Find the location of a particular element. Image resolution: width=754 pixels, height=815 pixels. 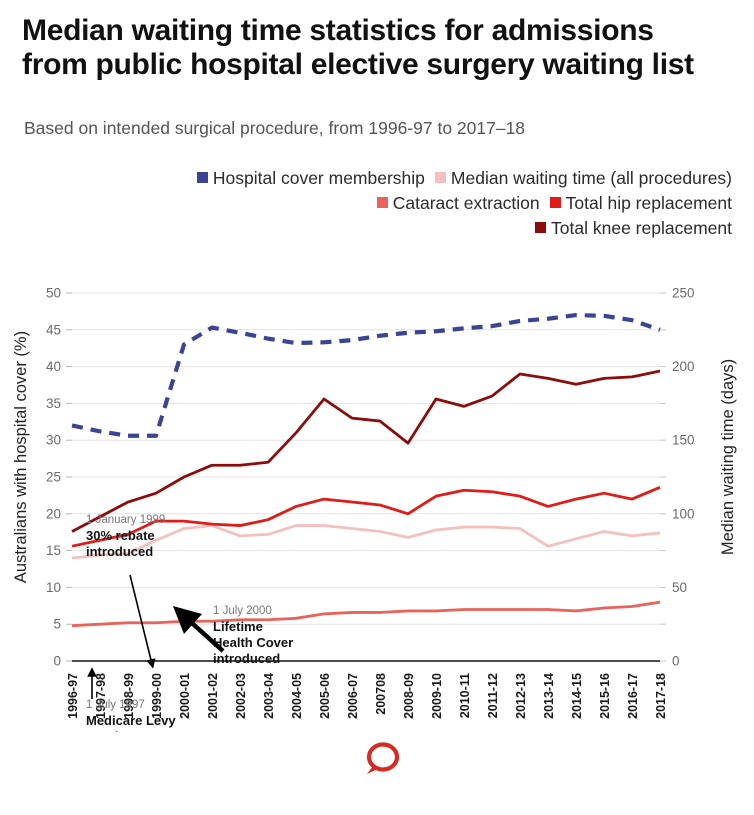

x-axis-tick-label: 2008-09 is located at coordinates (409, 696).